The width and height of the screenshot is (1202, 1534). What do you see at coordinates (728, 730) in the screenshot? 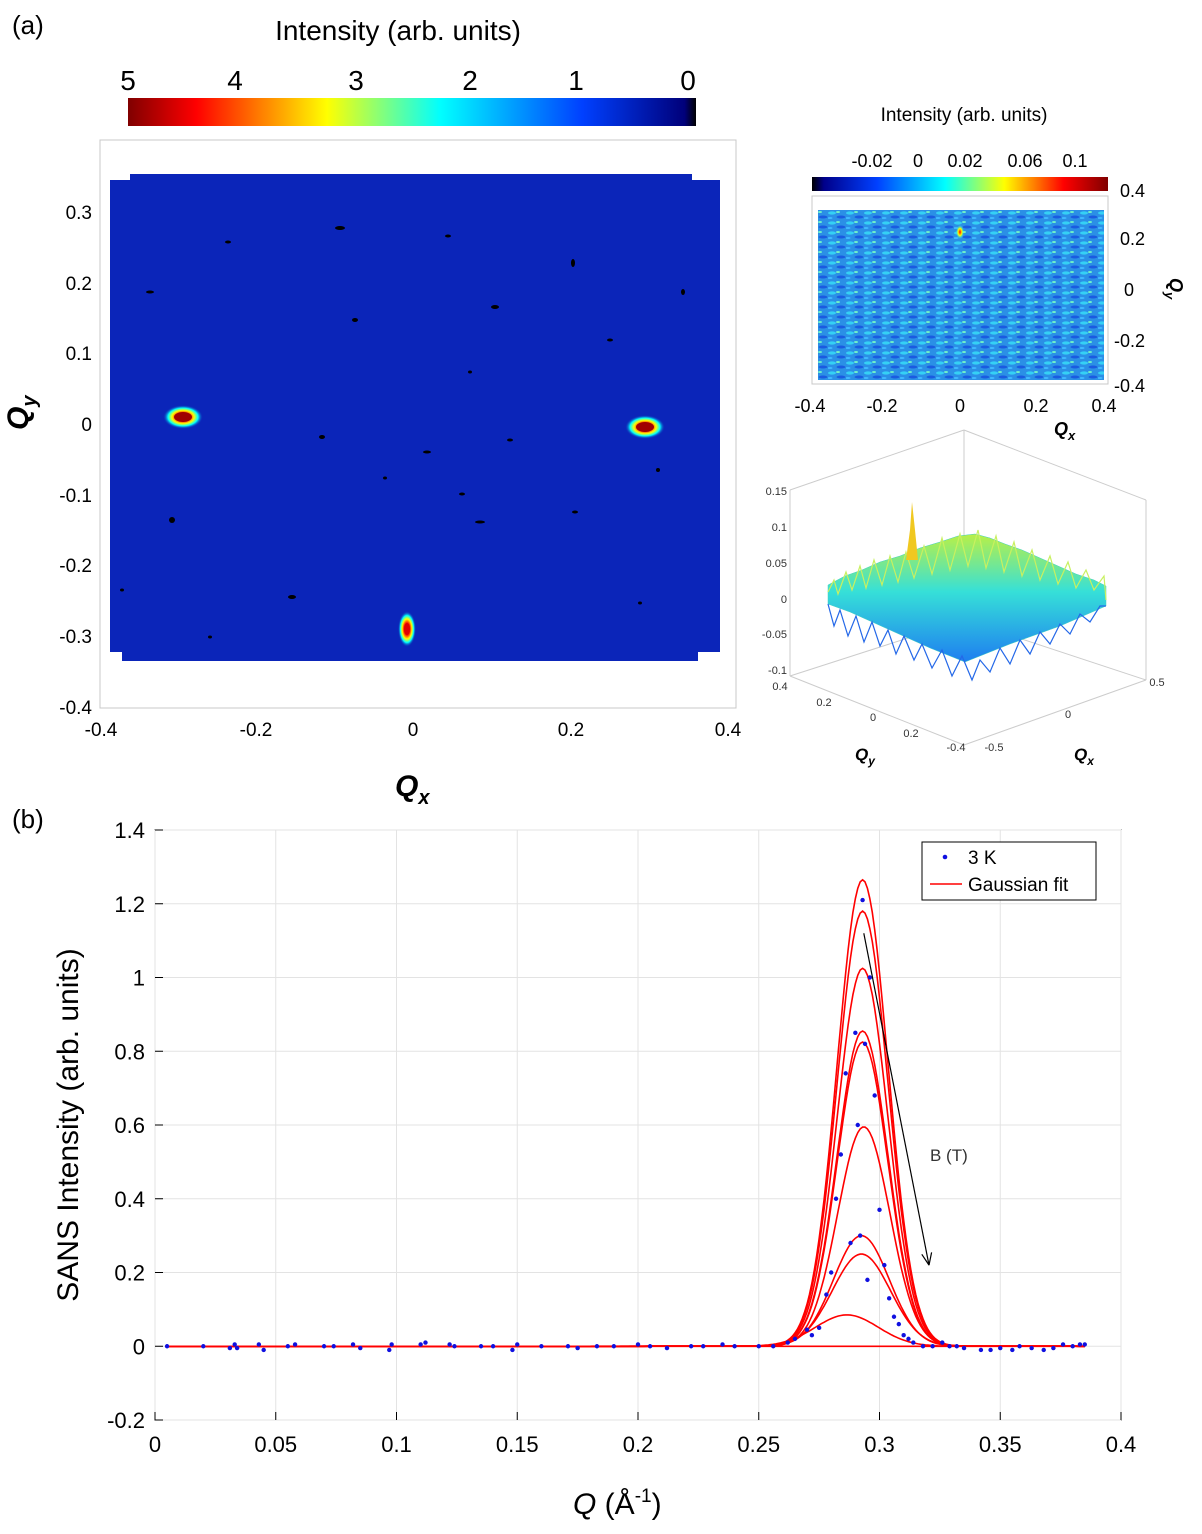
I see `main-x-tick: 0.4` at bounding box center [728, 730].